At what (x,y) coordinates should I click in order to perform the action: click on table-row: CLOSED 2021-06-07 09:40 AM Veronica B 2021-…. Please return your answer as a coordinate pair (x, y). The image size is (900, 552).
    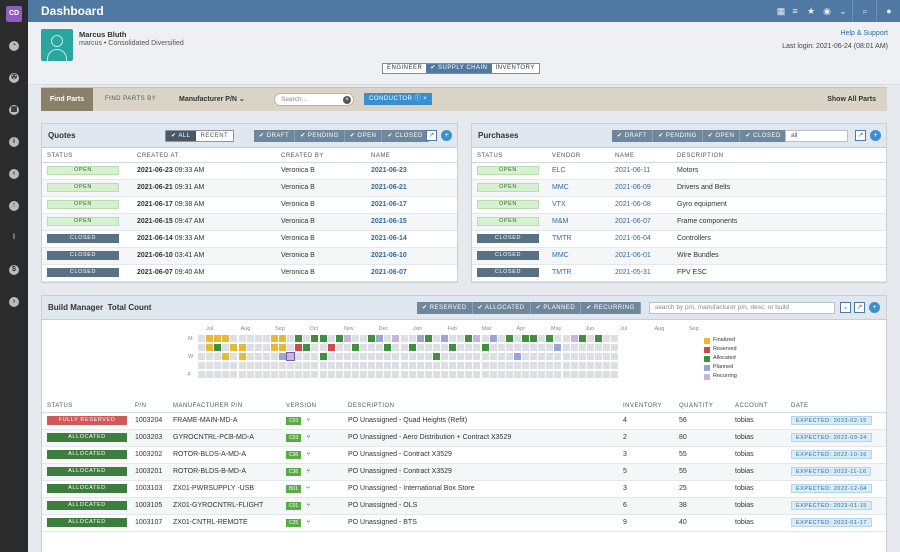
    Looking at the image, I should click on (249, 273).